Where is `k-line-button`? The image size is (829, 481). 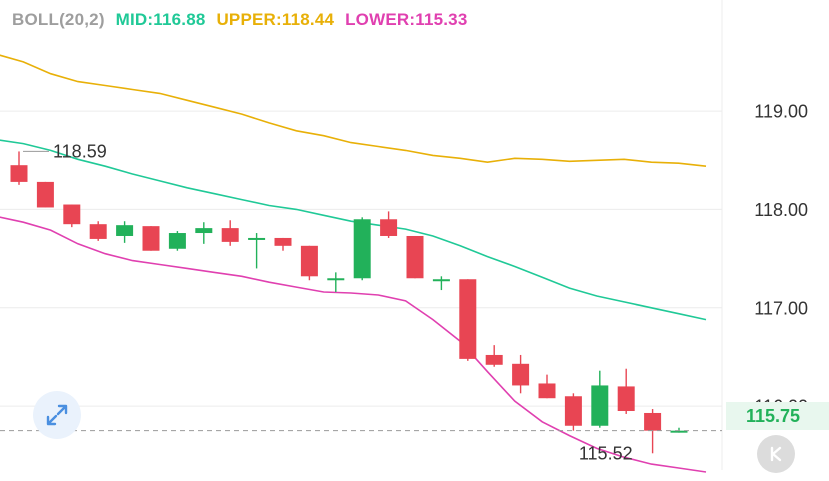
k-line-button is located at coordinates (776, 454).